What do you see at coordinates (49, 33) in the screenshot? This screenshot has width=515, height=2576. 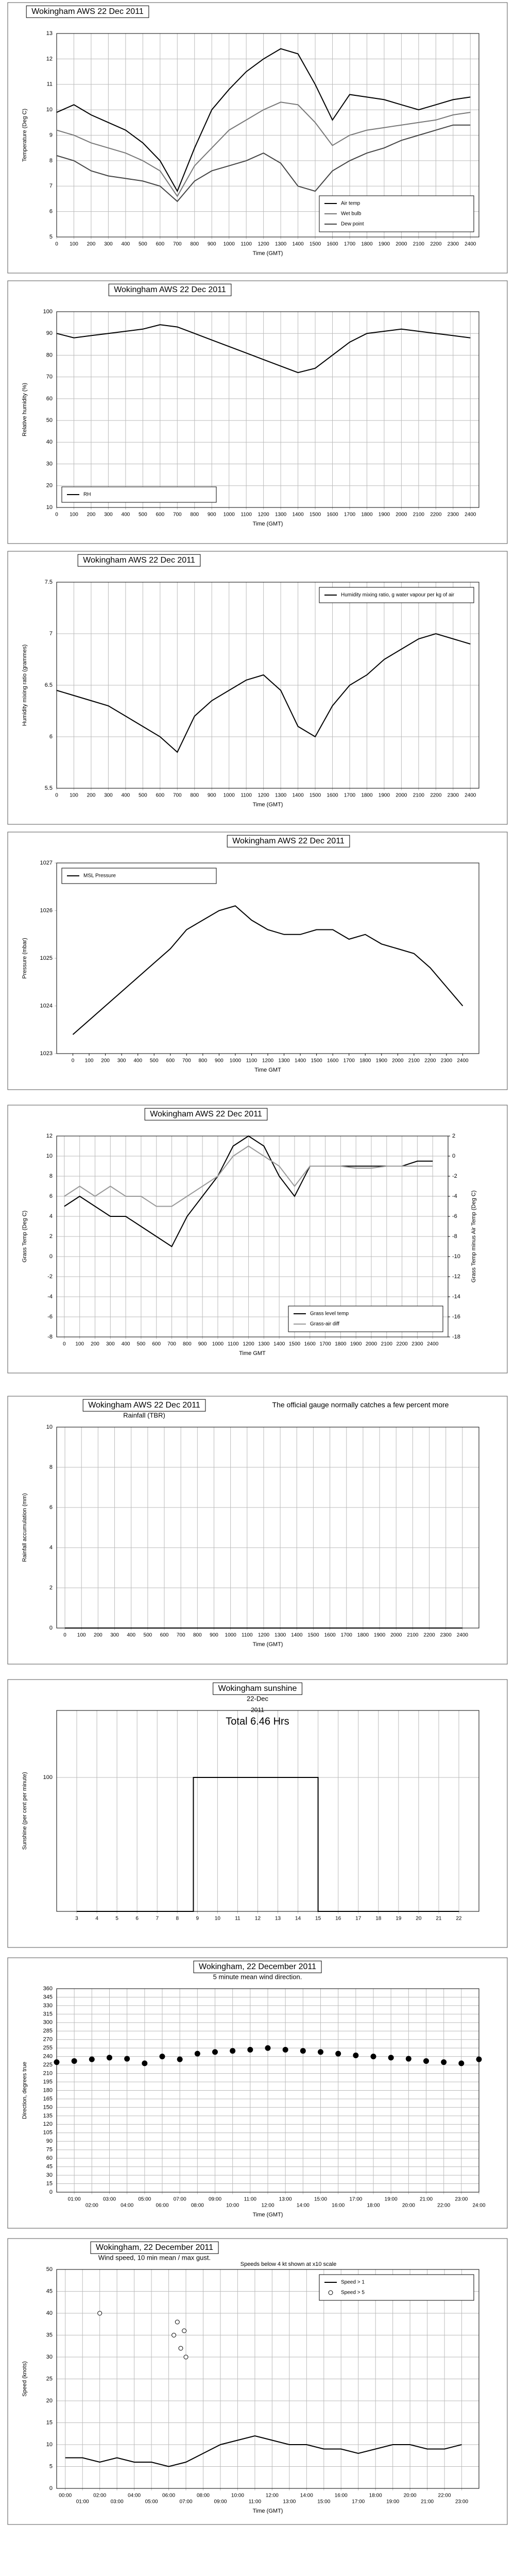 I see `y-tick-label: 13` at bounding box center [49, 33].